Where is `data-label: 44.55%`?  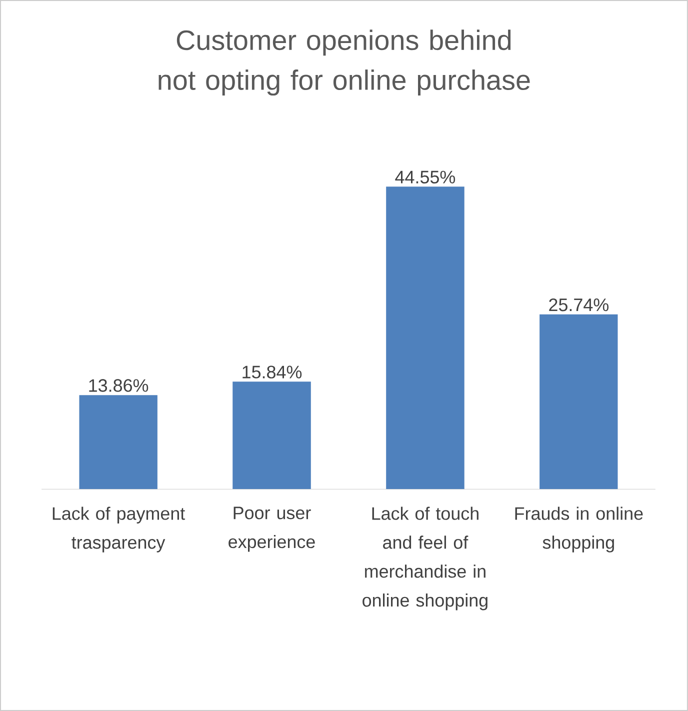 data-label: 44.55% is located at coordinates (425, 177).